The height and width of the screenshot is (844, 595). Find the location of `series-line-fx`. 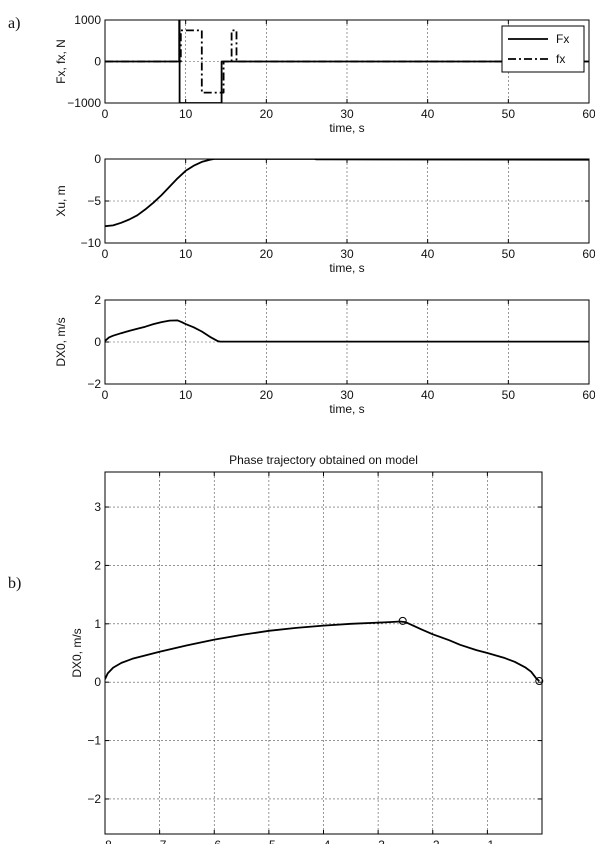

series-line-fx is located at coordinates (347, 61).